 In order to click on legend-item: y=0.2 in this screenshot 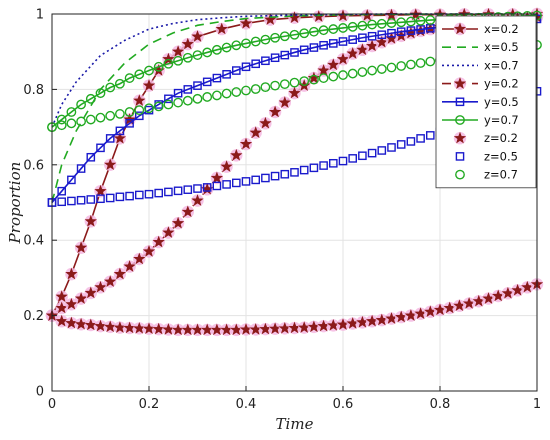, I will do `click(480, 84)`.